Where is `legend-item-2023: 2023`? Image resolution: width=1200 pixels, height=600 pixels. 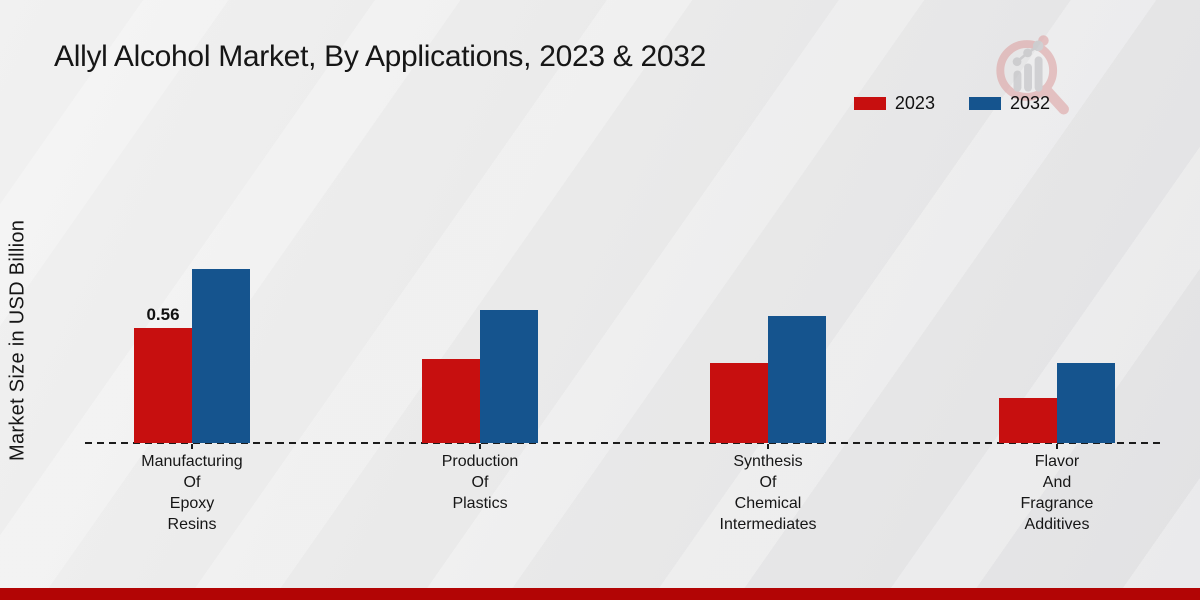 legend-item-2023: 2023 is located at coordinates (894, 103).